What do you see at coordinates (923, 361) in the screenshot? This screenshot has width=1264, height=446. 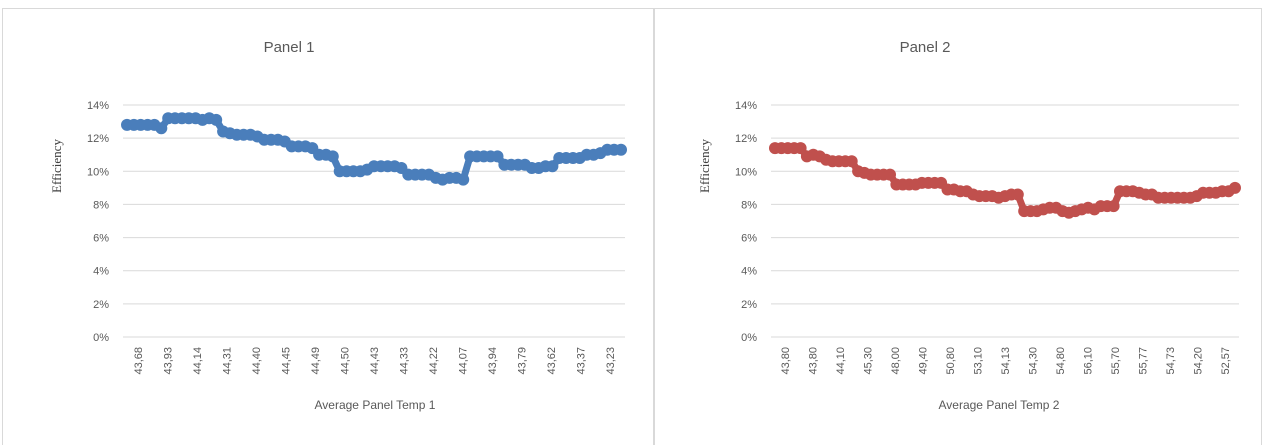 I see `x-tick-label: 49,40` at bounding box center [923, 361].